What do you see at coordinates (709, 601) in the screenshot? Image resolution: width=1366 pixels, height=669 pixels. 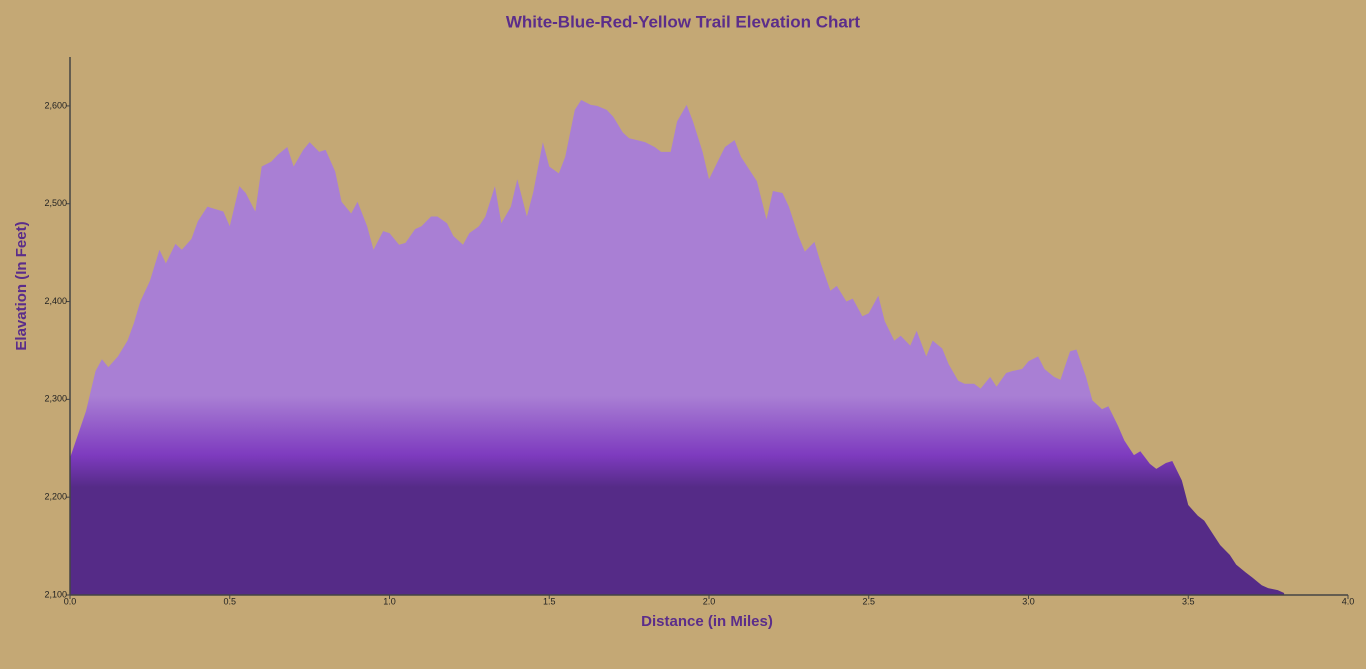 I see `x-tick-label: 2.0` at bounding box center [709, 601].